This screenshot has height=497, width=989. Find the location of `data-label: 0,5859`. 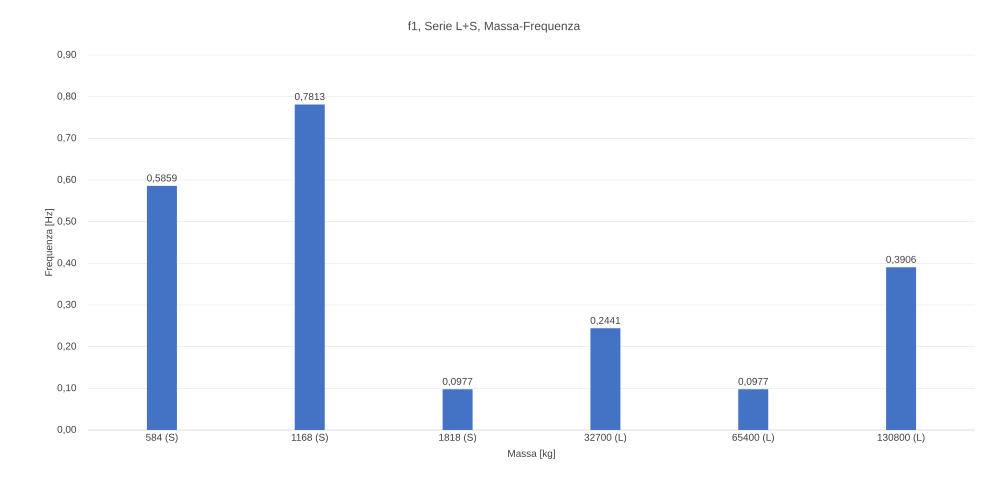

data-label: 0,5859 is located at coordinates (162, 178).